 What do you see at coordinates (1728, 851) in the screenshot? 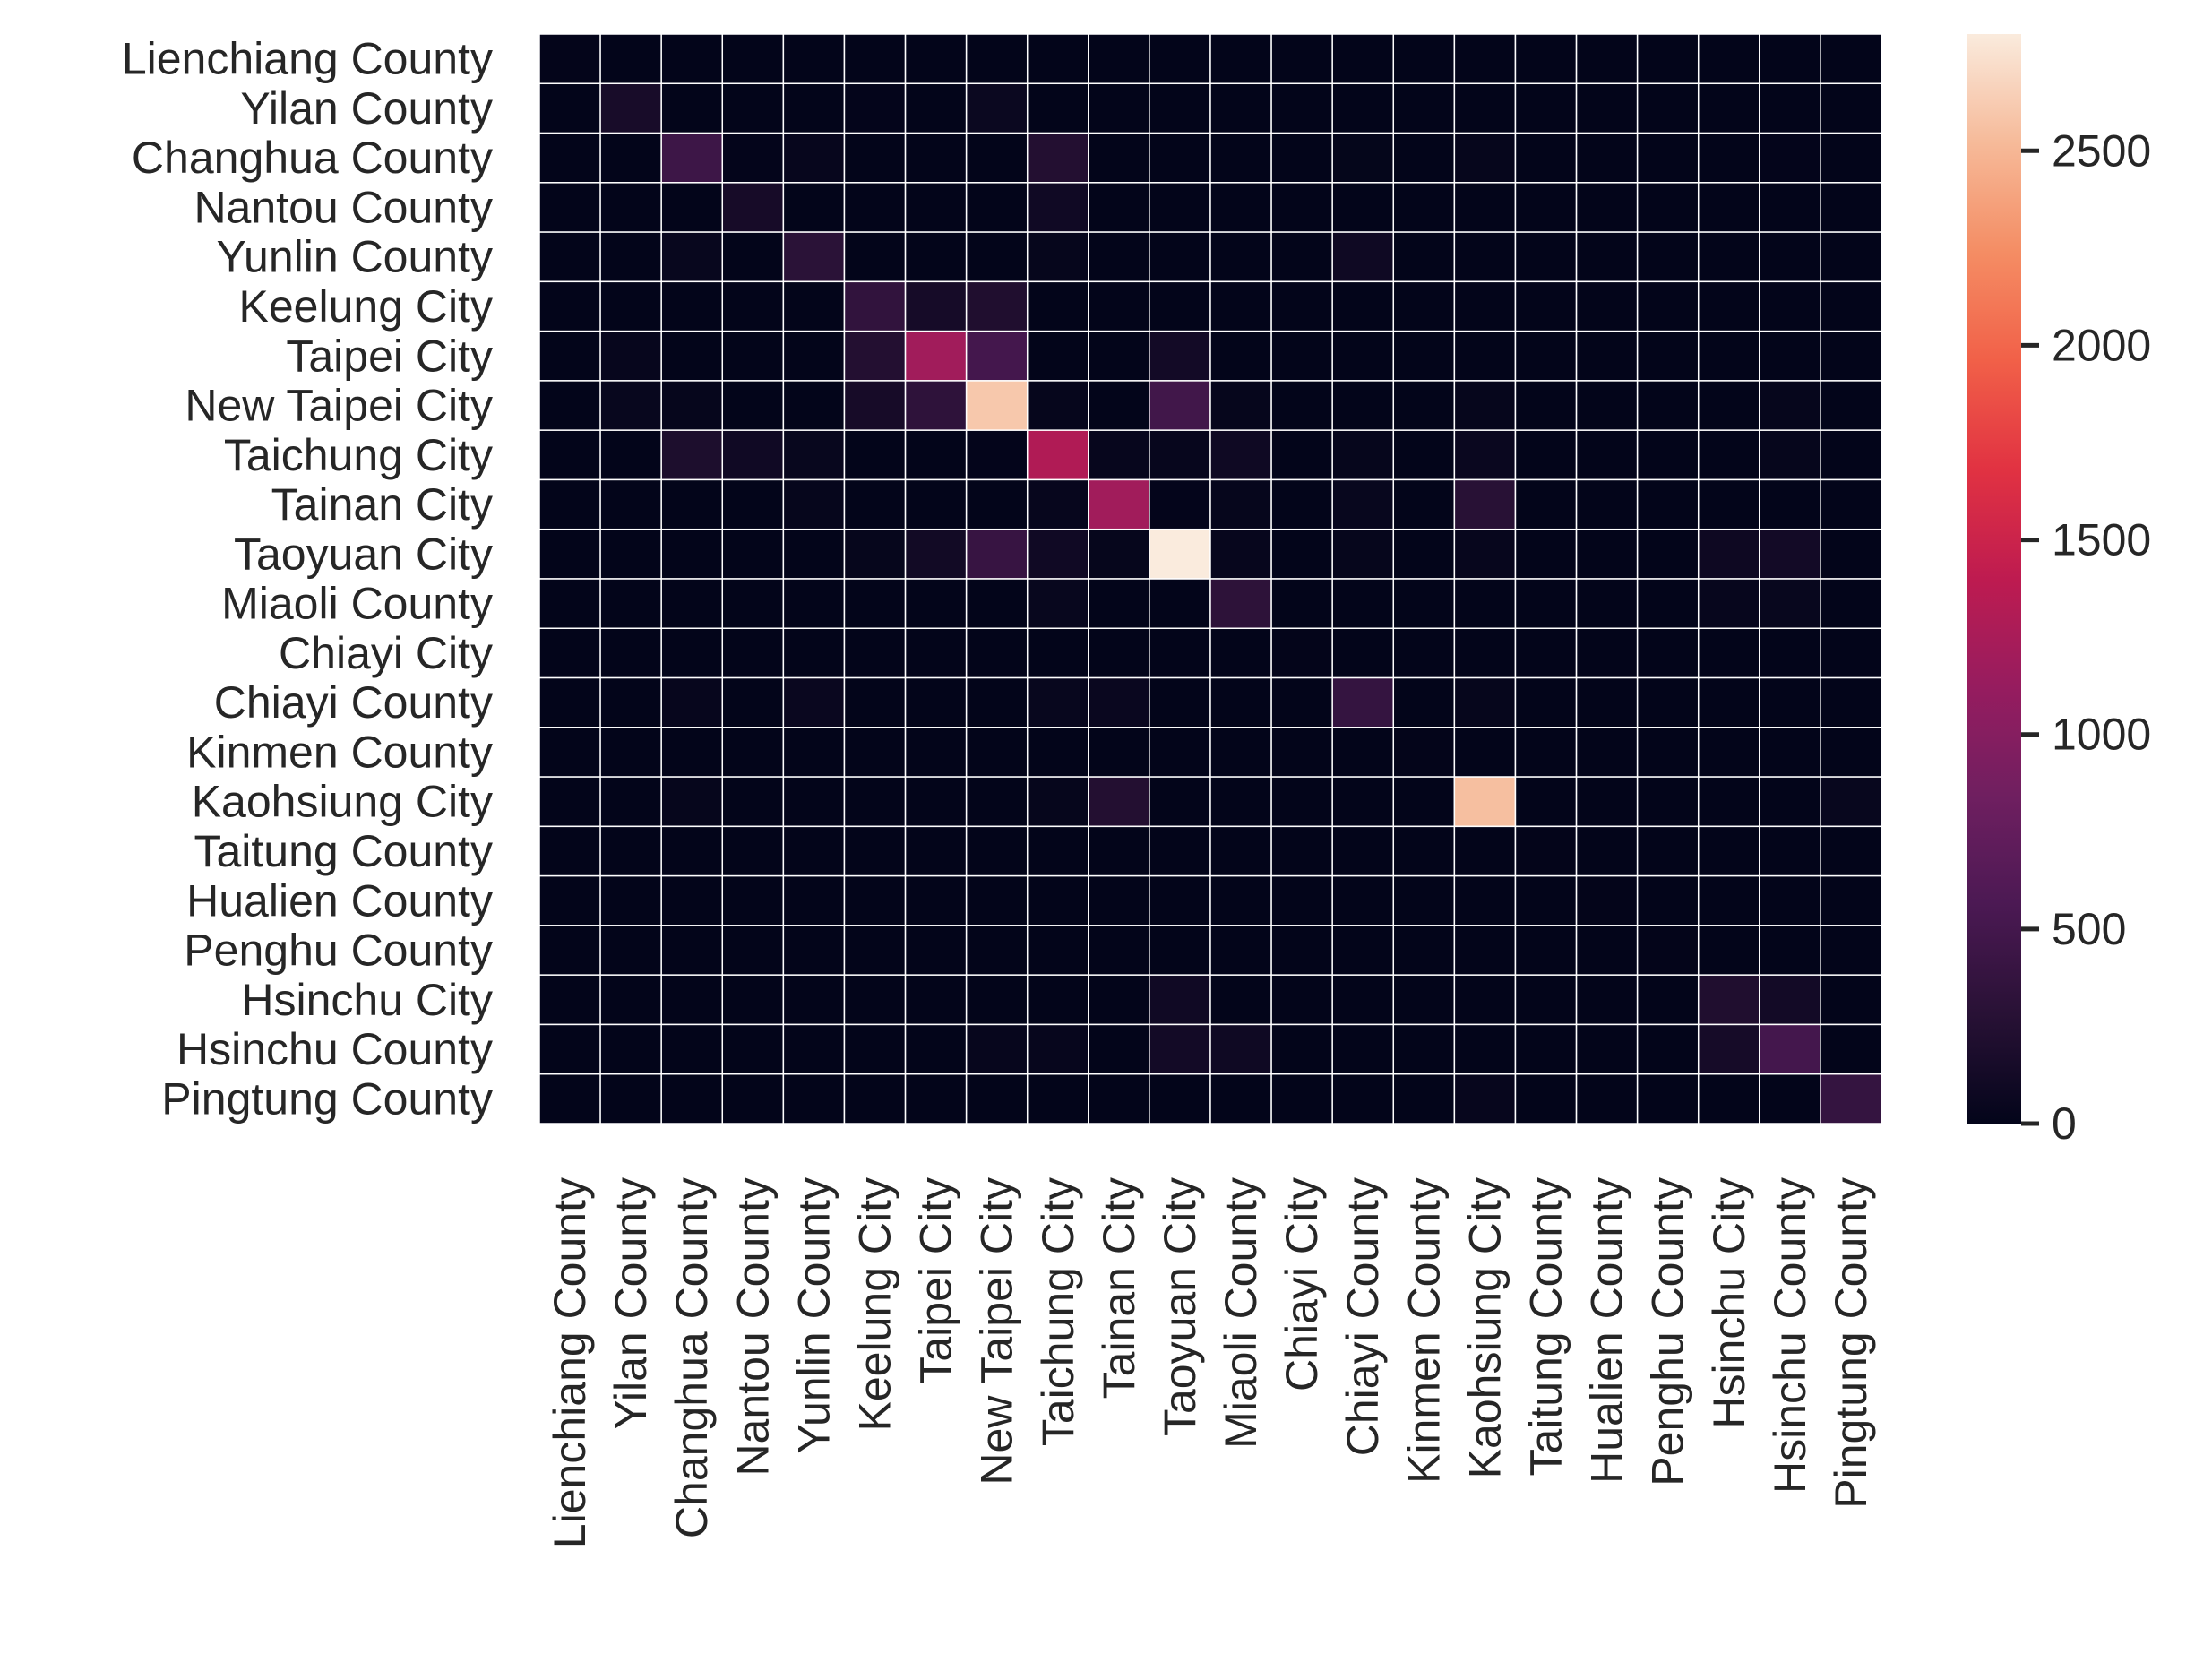
I see `heatmap-cell-taitung-county-hsinchu-city` at bounding box center [1728, 851].